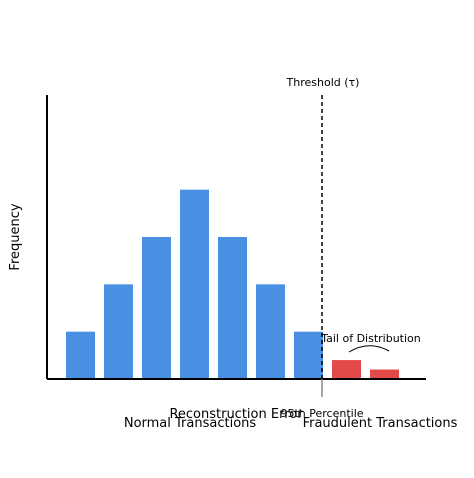  What do you see at coordinates (15, 236) in the screenshot?
I see `y-axis-label: Frequency` at bounding box center [15, 236].